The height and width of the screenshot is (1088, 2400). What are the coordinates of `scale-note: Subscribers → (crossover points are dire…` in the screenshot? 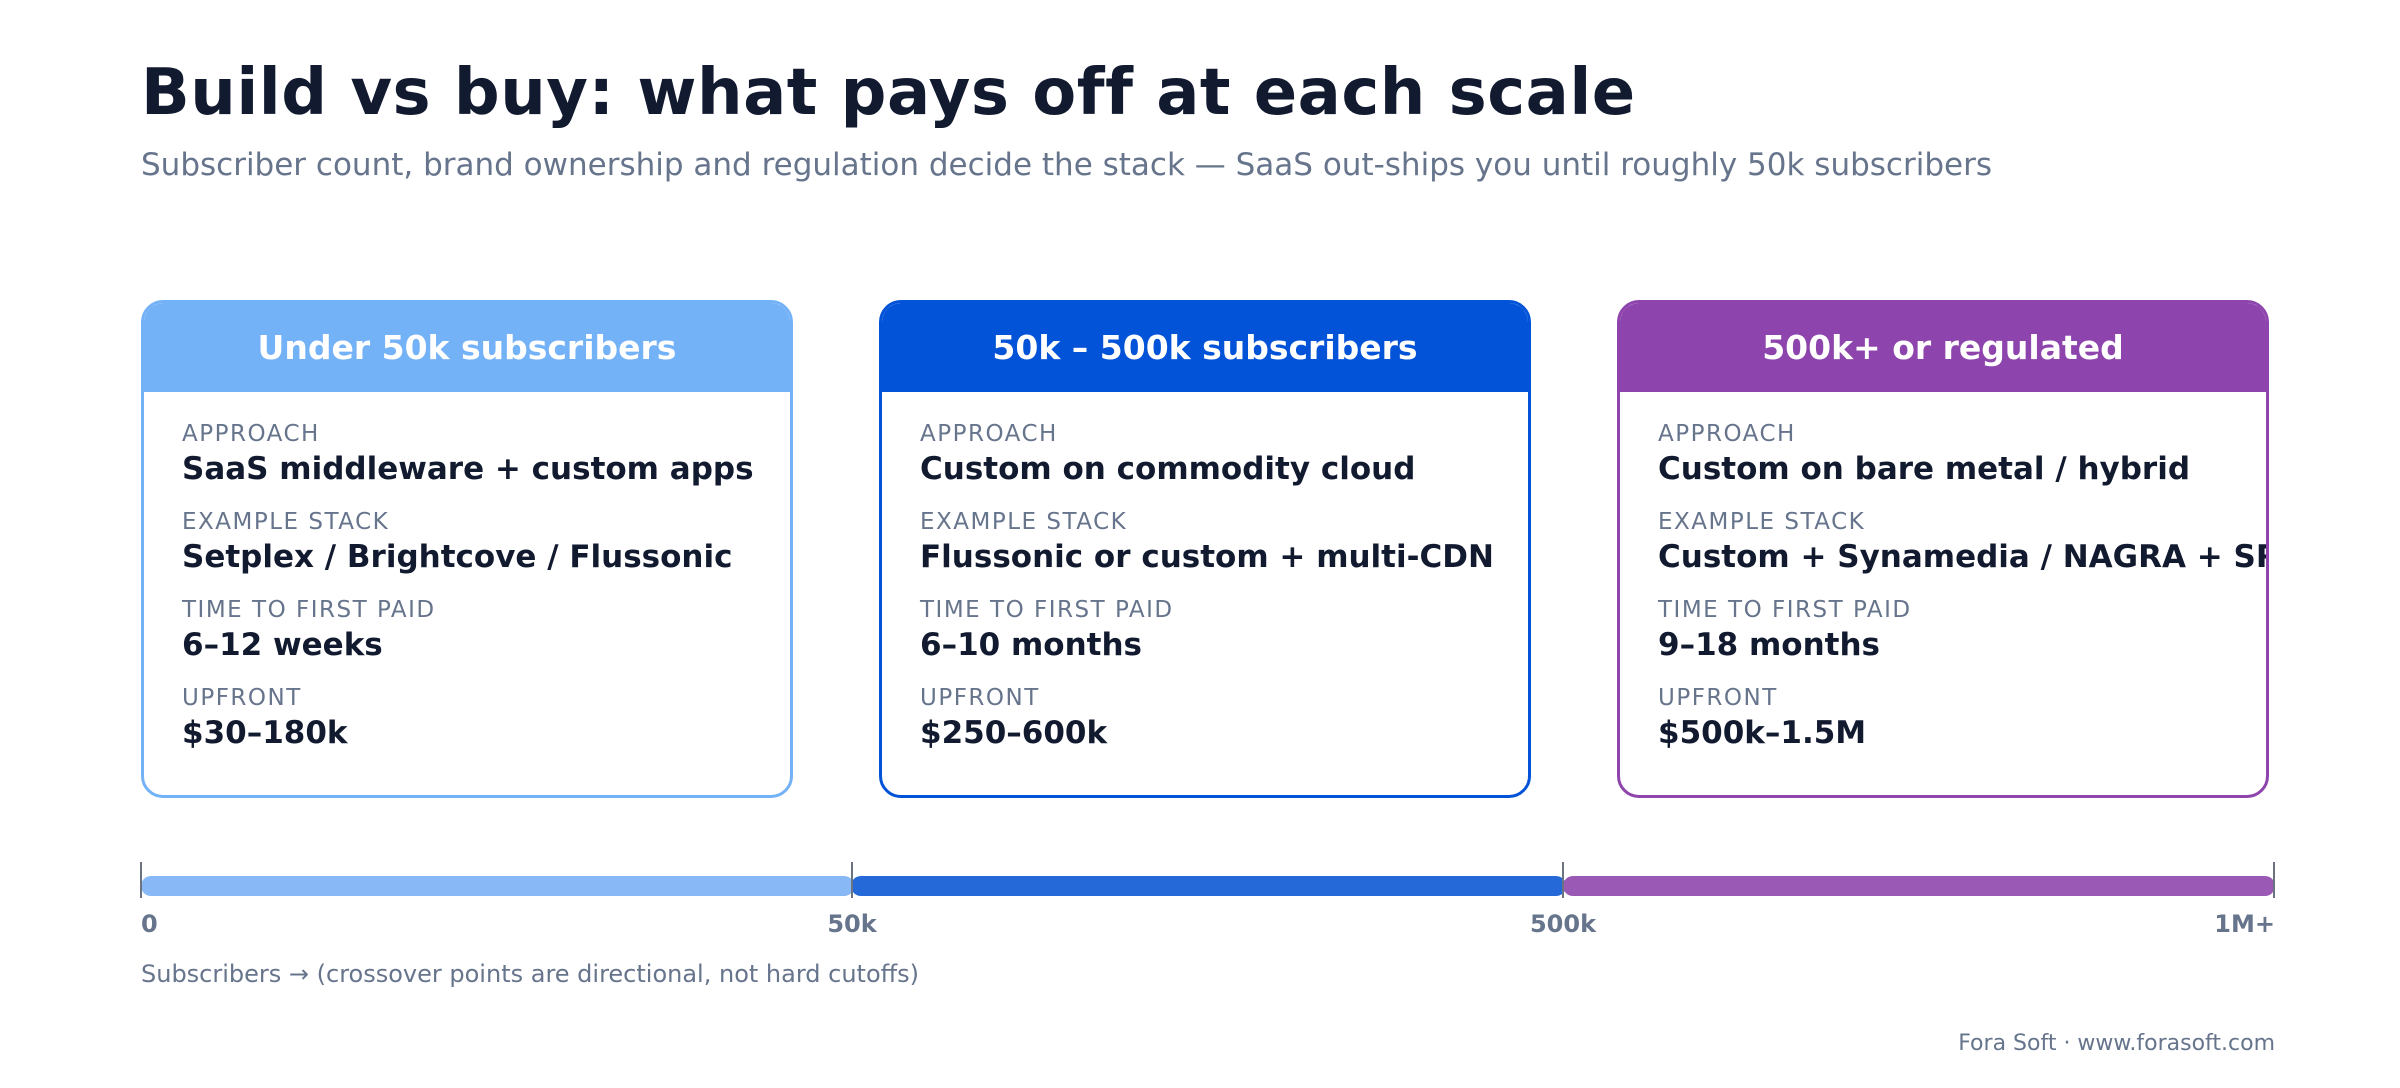 It's located at (530, 974).